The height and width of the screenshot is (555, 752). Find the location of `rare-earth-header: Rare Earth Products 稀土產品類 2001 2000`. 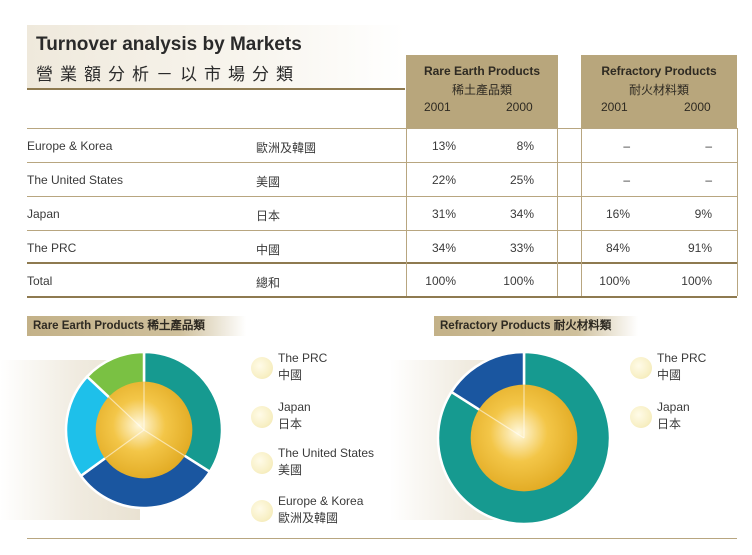

rare-earth-header: Rare Earth Products 稀土產品類 2001 2000 is located at coordinates (482, 91).